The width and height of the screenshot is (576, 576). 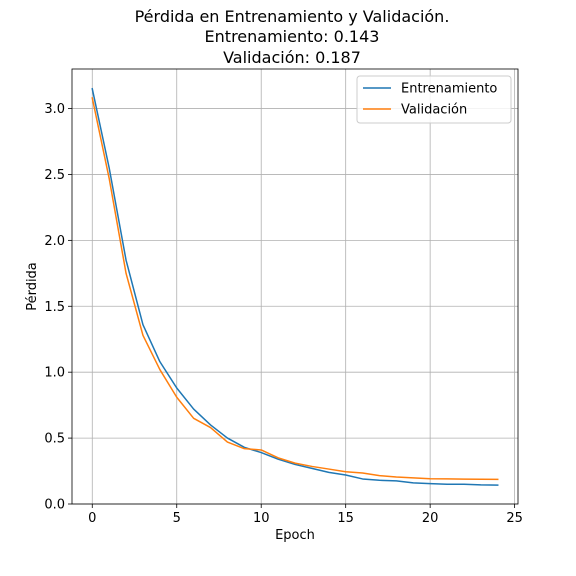 What do you see at coordinates (54, 175) in the screenshot?
I see `y-tick-label: 2.5` at bounding box center [54, 175].